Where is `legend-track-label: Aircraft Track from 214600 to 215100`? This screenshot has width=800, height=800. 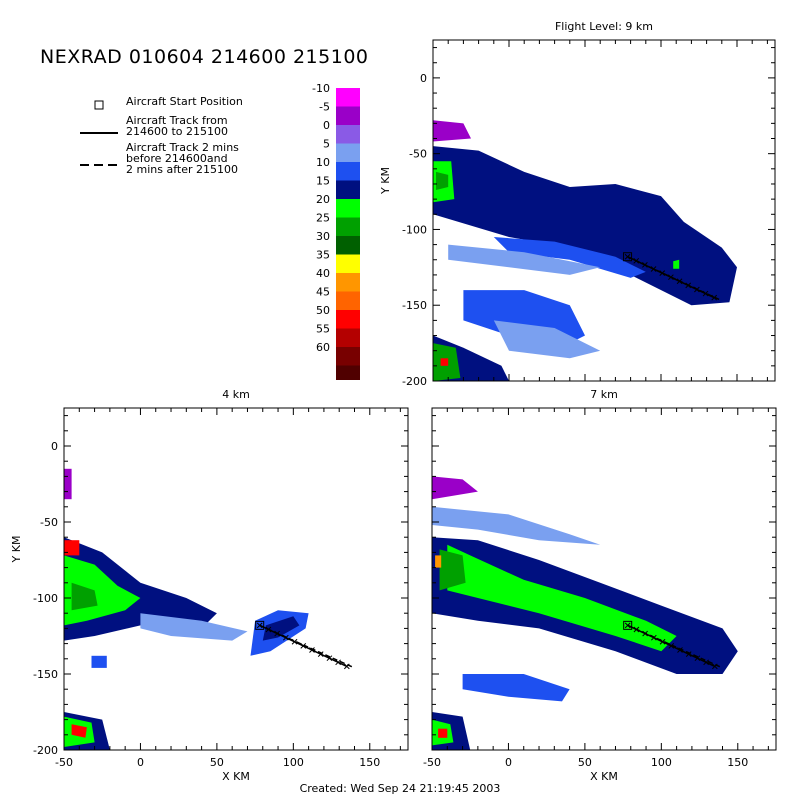
legend-track-label: Aircraft Track from 214600 to 215100 is located at coordinates (177, 126).